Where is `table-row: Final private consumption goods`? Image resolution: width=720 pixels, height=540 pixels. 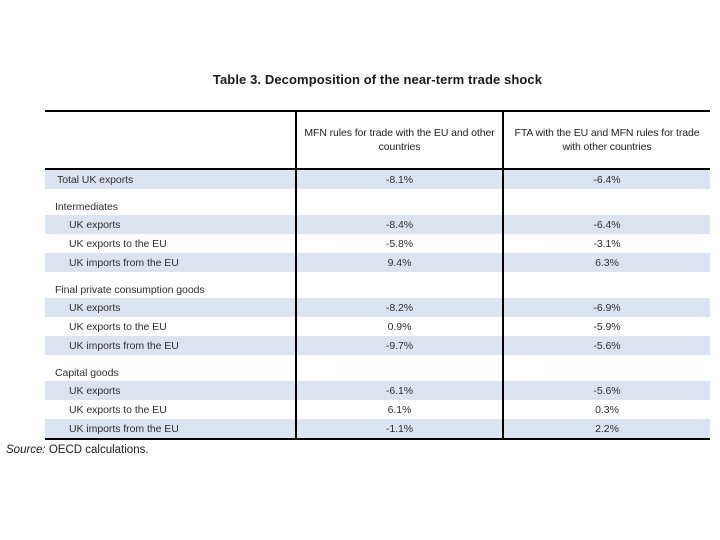
table-row: Final private consumption goods is located at coordinates (377, 285).